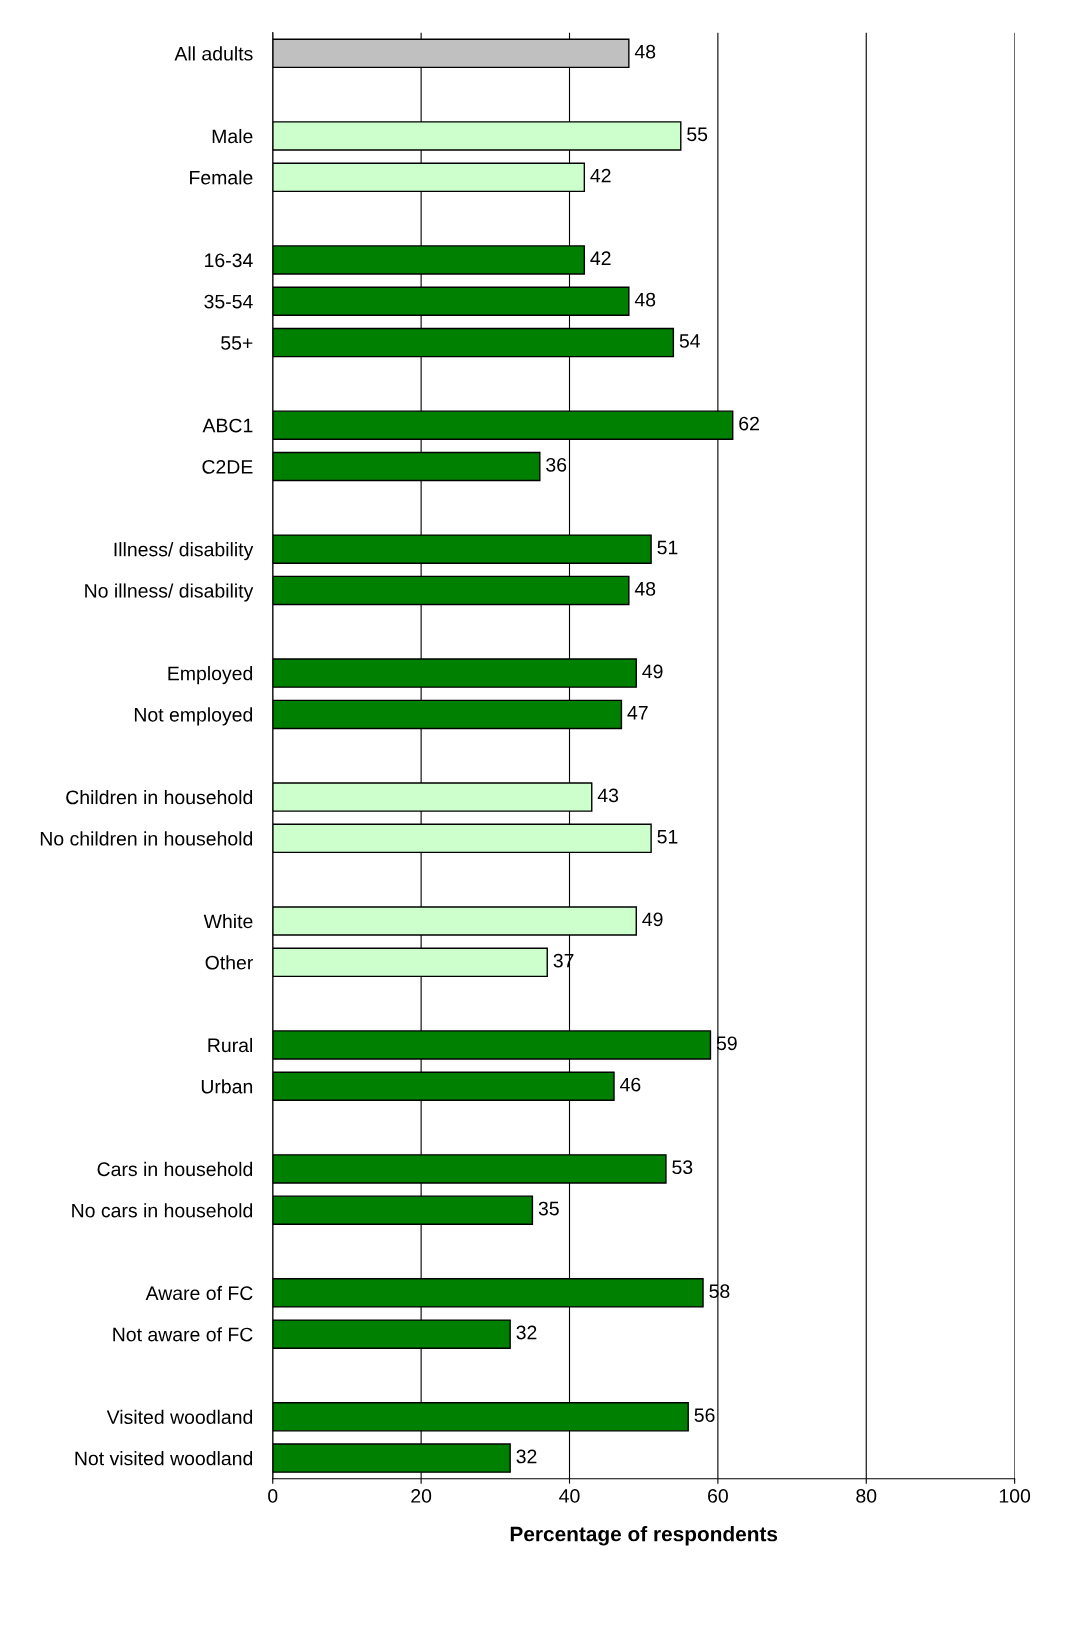  What do you see at coordinates (232, 136) in the screenshot?
I see `y-tick-label: Male` at bounding box center [232, 136].